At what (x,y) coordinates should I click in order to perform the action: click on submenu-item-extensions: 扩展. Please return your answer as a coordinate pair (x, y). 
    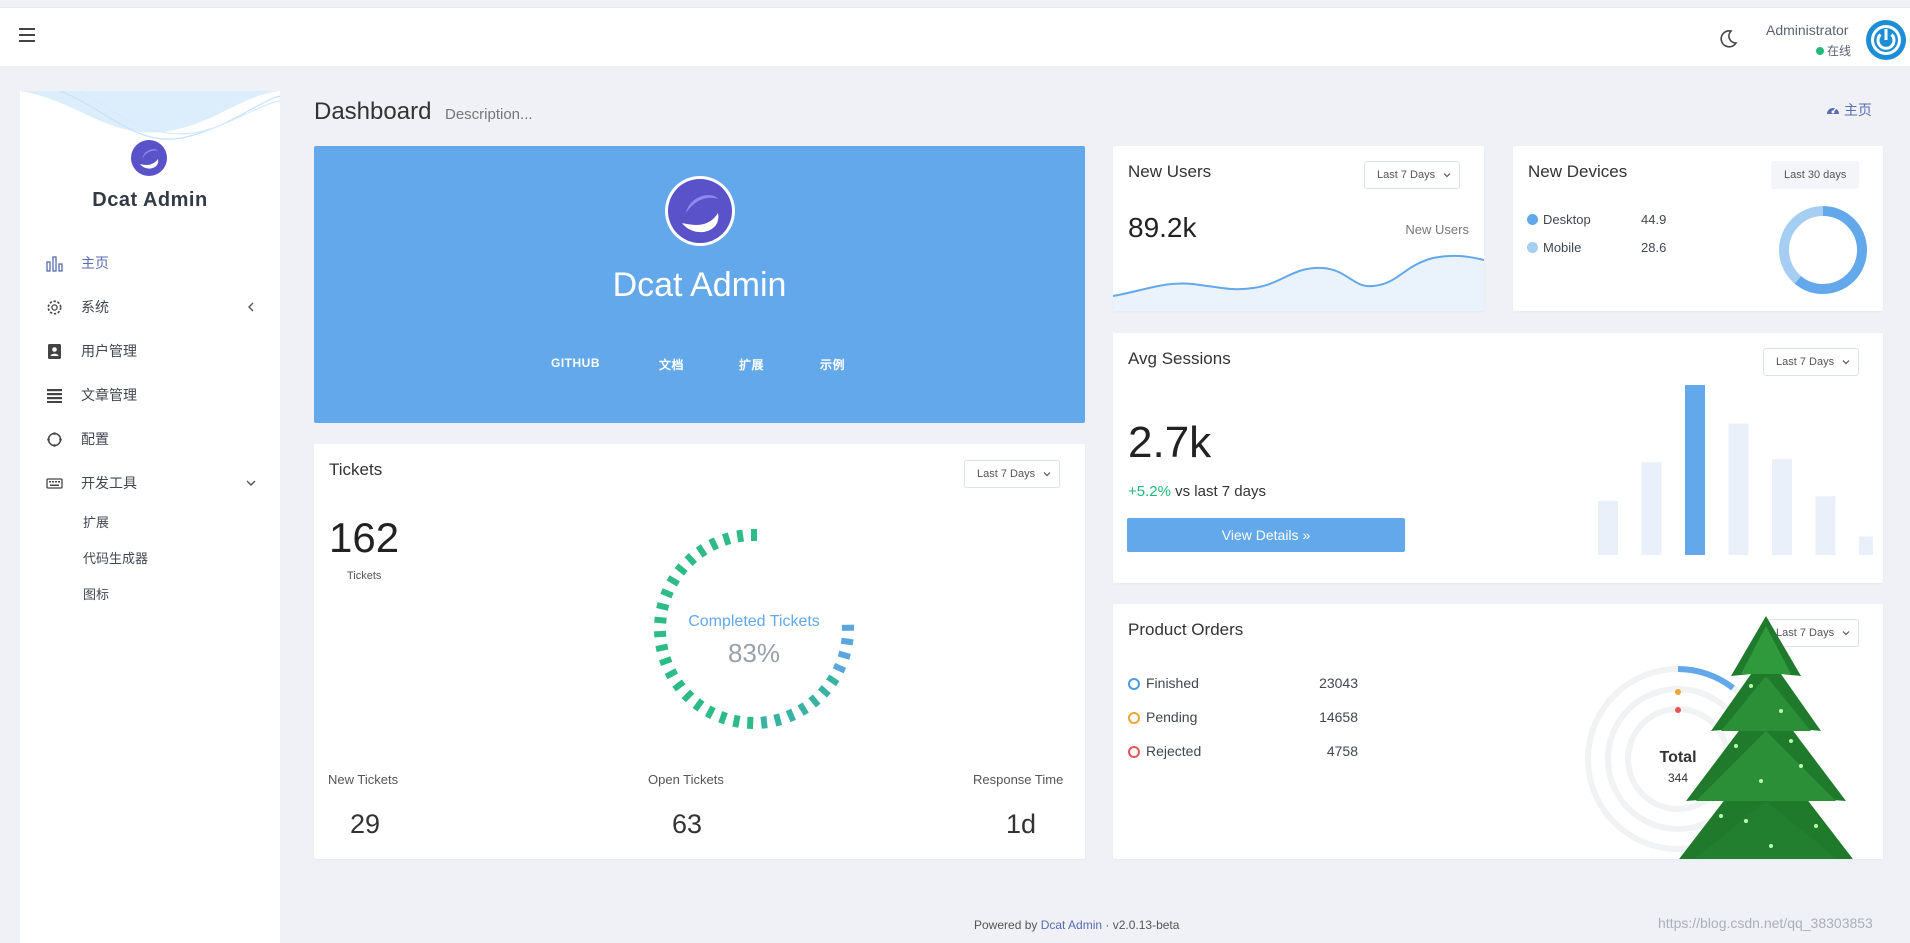
    Looking at the image, I should click on (96, 522).